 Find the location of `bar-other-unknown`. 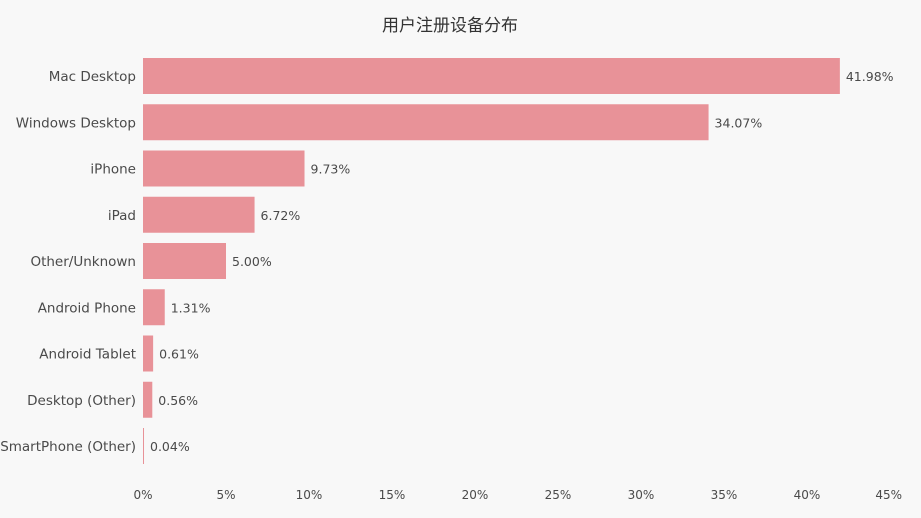

bar-other-unknown is located at coordinates (184, 261).